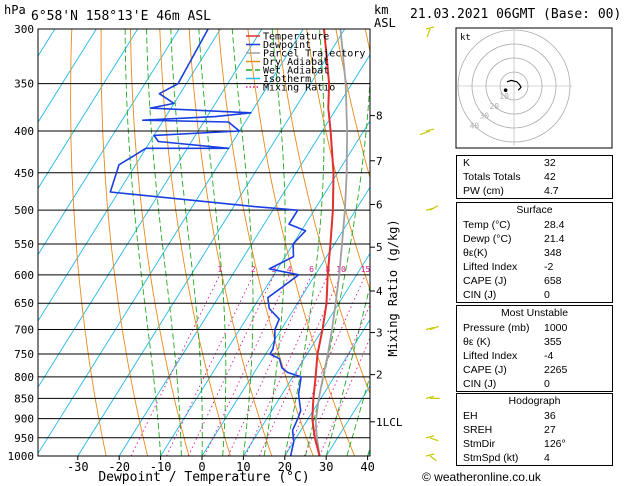 The image size is (629, 486). Describe the element at coordinates (253, 269) in the screenshot. I see `mixing-ratio-label: 2` at that location.